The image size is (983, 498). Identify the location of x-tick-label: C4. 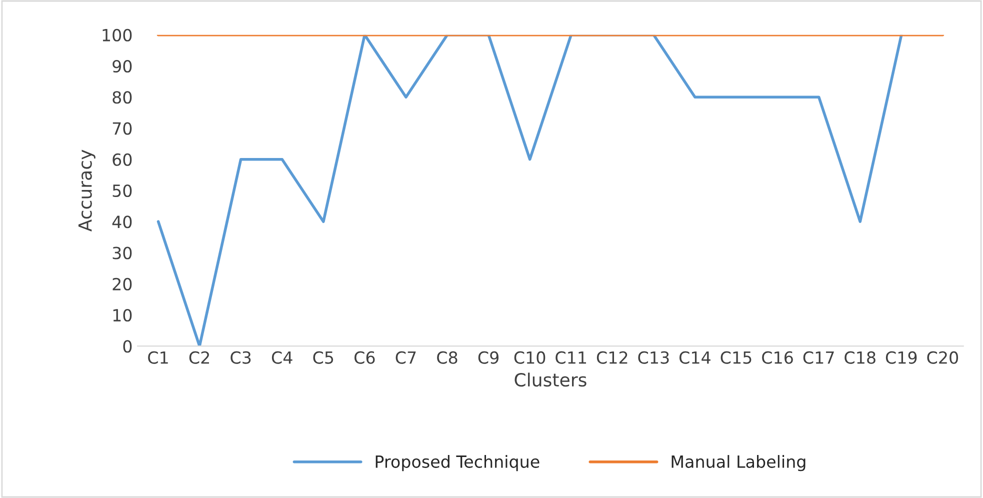
(282, 357).